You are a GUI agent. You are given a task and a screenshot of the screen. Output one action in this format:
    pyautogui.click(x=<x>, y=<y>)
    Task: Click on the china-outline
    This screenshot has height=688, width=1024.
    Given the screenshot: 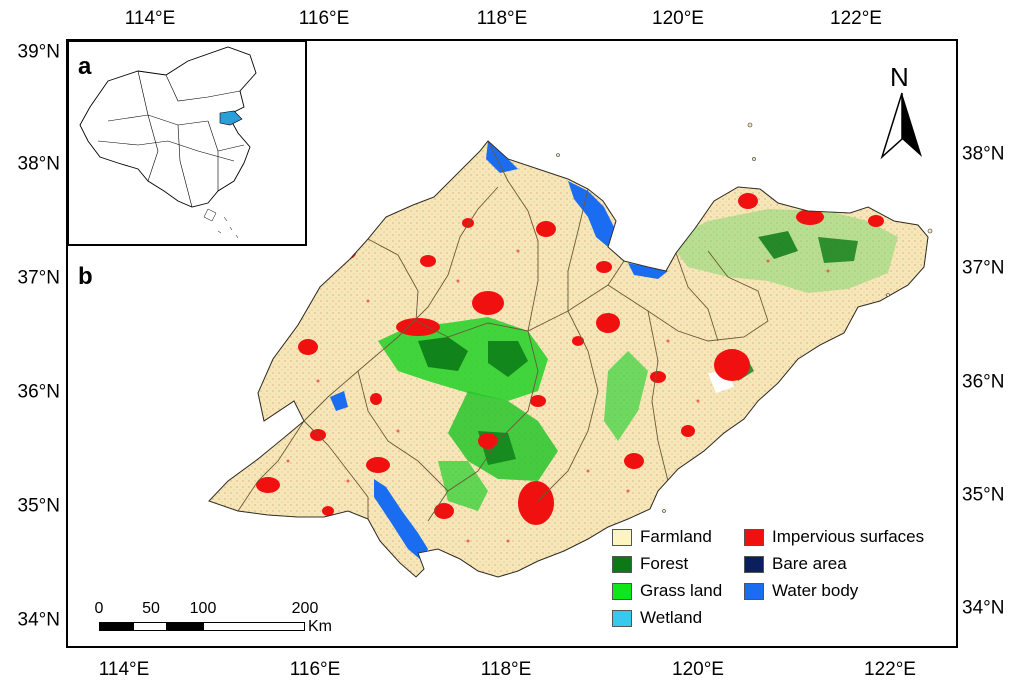 What is the action you would take?
    pyautogui.click(x=168, y=127)
    